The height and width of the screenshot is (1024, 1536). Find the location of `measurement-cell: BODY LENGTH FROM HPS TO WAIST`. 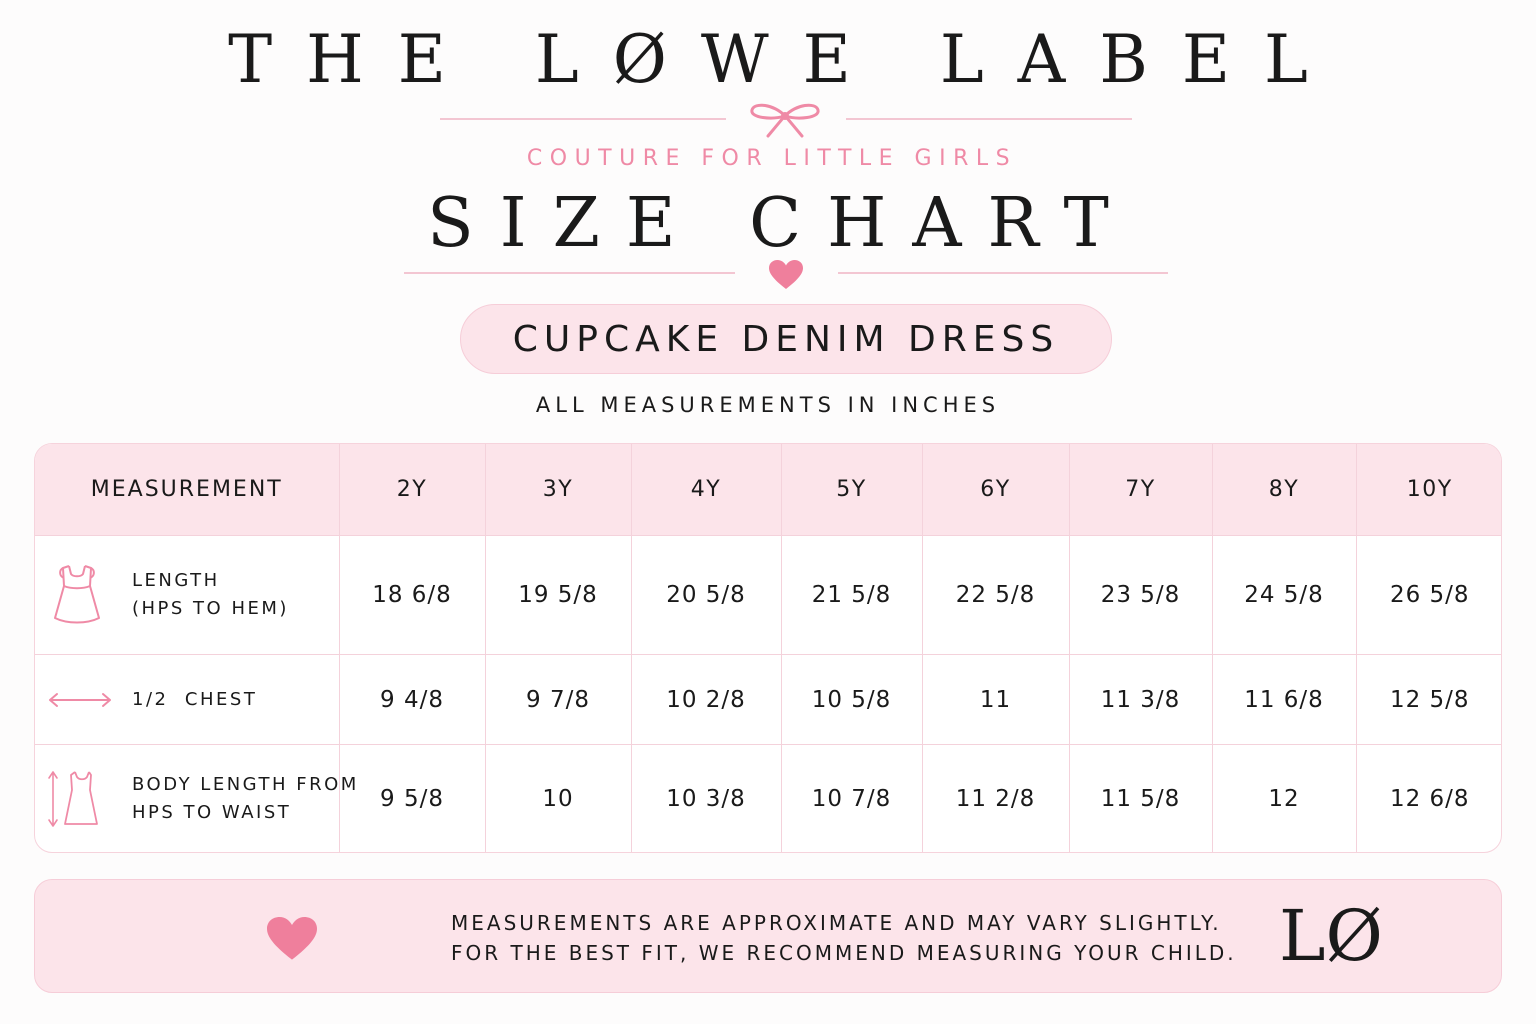

measurement-cell: BODY LENGTH FROM HPS TO WAIST is located at coordinates (195, 798).